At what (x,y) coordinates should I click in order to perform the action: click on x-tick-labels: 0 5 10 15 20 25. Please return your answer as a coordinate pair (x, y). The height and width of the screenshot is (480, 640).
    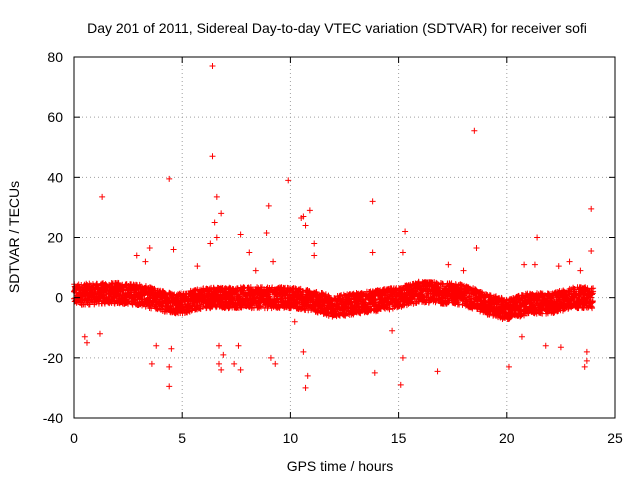
    Looking at the image, I should click on (346, 438).